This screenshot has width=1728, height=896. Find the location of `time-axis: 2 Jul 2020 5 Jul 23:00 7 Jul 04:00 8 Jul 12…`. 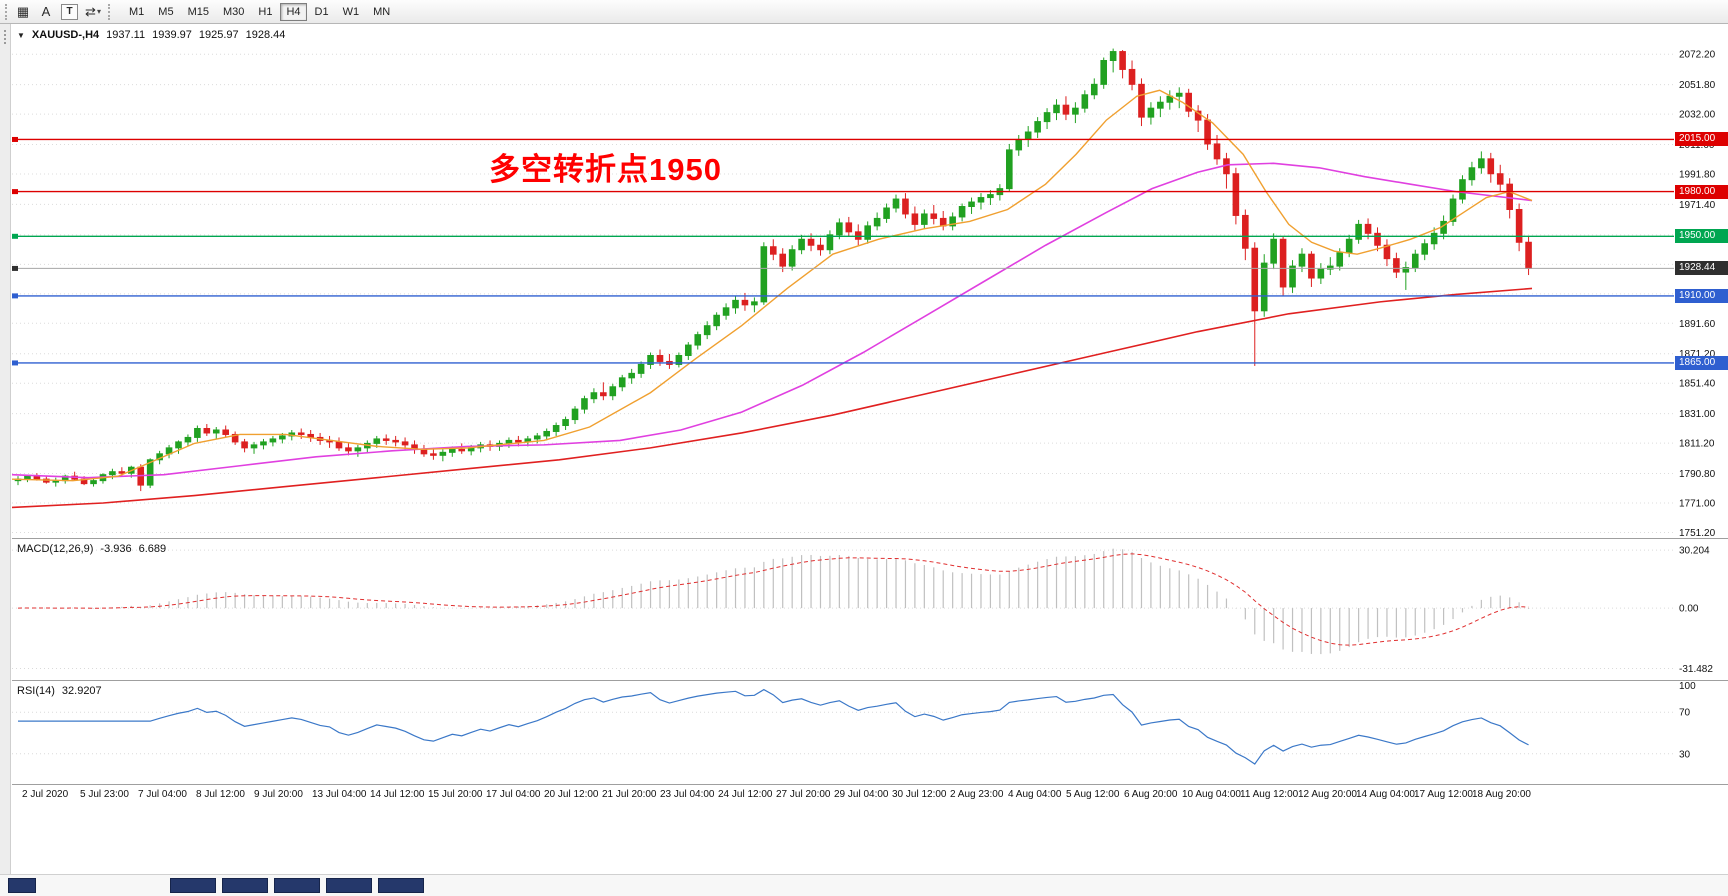

time-axis: 2 Jul 2020 5 Jul 23:00 7 Jul 04:00 8 Jul 12… is located at coordinates (870, 795).